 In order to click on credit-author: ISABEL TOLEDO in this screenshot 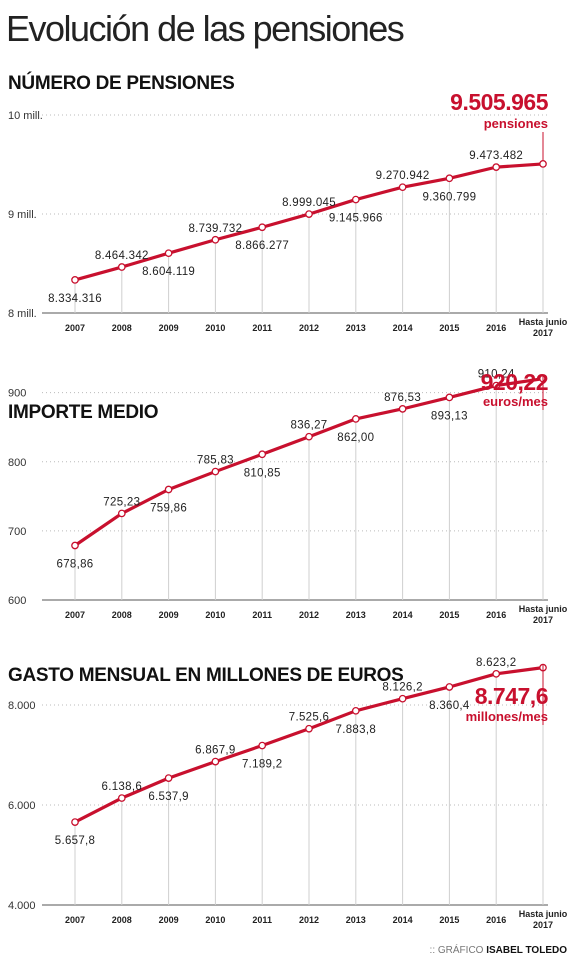, I will do `click(526, 950)`.